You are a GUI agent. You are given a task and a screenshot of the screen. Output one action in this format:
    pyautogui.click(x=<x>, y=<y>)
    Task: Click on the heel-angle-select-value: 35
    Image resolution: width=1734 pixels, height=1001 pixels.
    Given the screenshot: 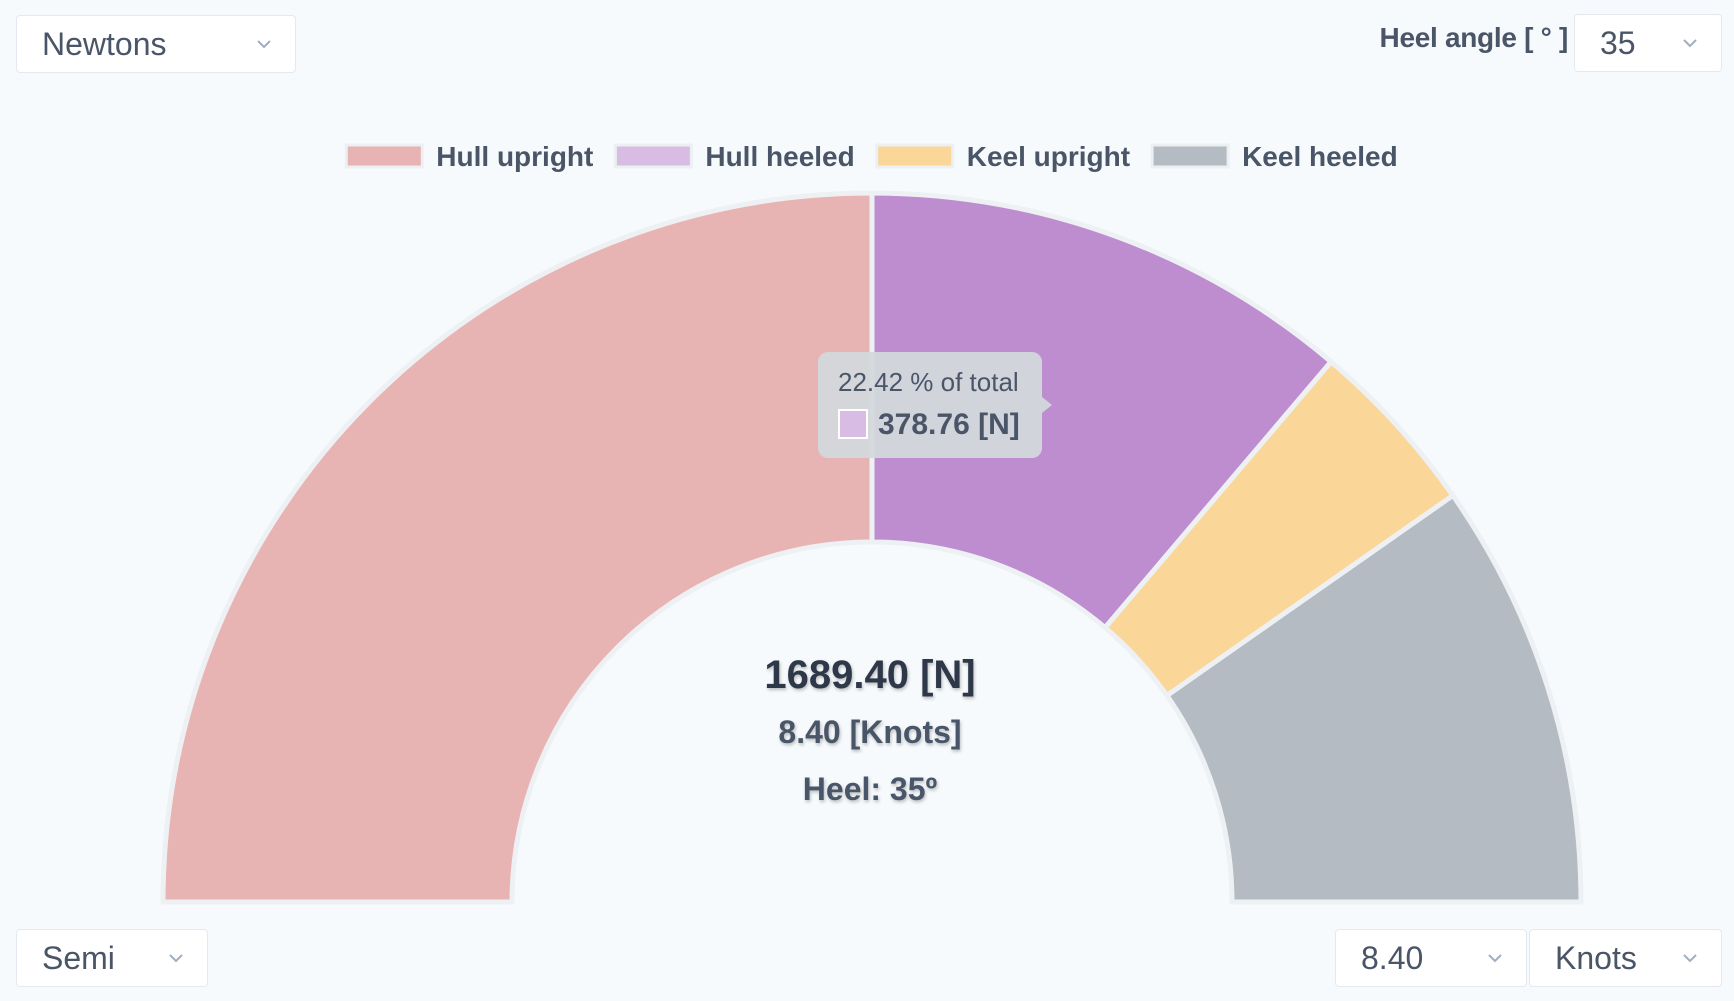 What is the action you would take?
    pyautogui.click(x=1618, y=42)
    